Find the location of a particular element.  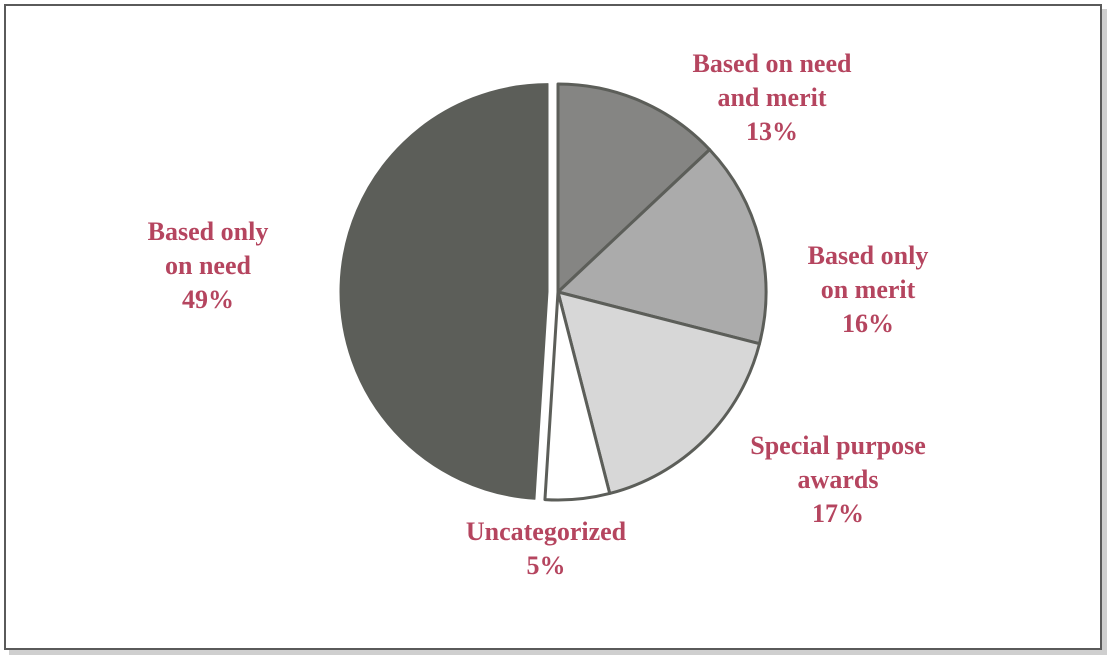

slice-label-line: on merit is located at coordinates (868, 289).